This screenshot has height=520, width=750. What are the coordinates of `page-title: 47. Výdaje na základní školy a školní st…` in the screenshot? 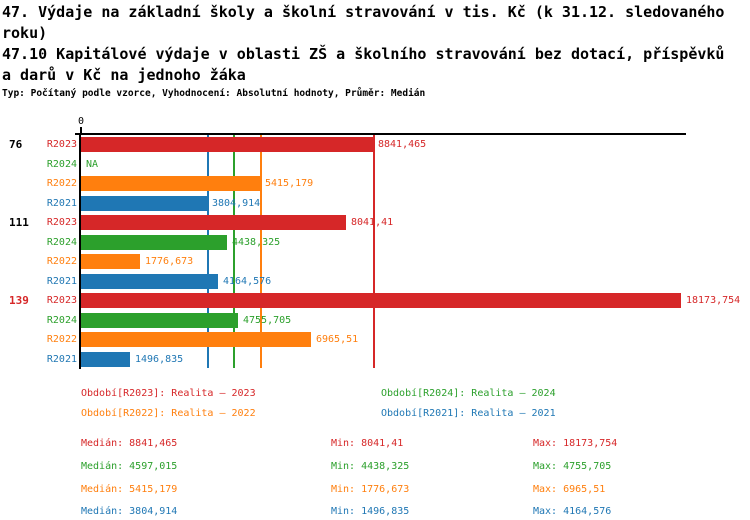 It's located at (363, 22).